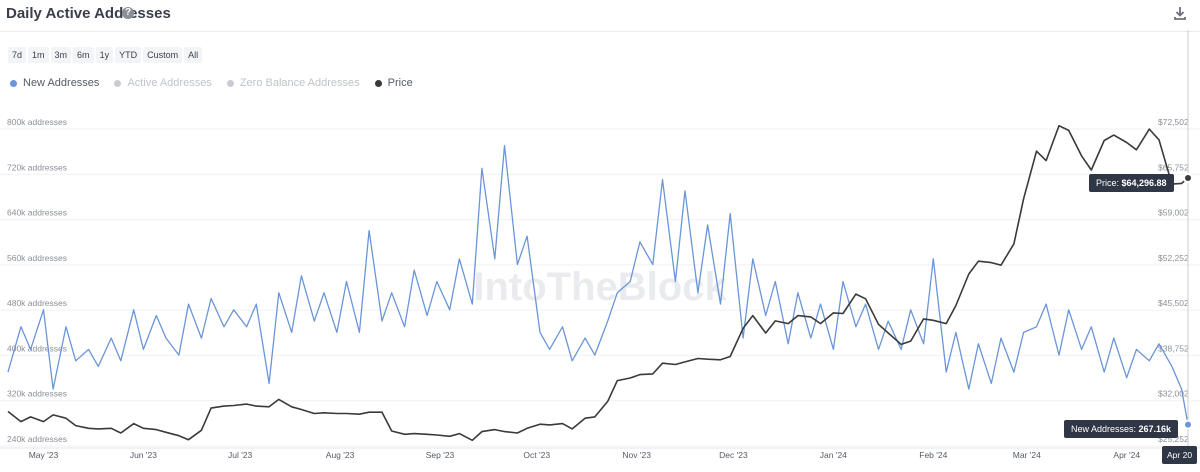 The image size is (1200, 472). Describe the element at coordinates (1188, 178) in the screenshot. I see `price-marker` at that location.